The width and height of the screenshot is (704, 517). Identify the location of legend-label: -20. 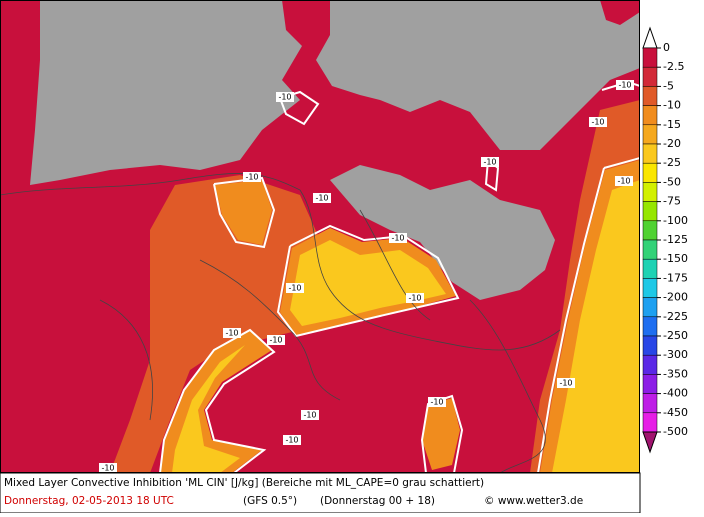
(672, 143).